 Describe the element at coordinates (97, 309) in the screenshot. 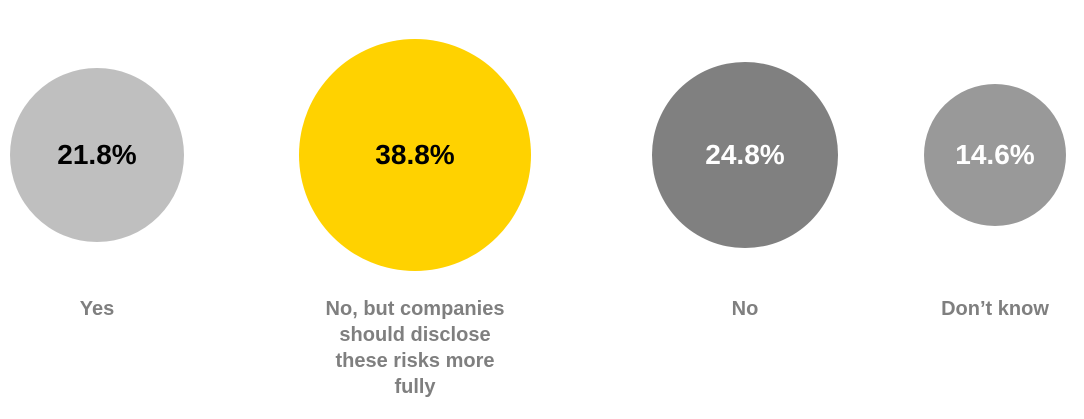

I see `category-label: Yes` at that location.